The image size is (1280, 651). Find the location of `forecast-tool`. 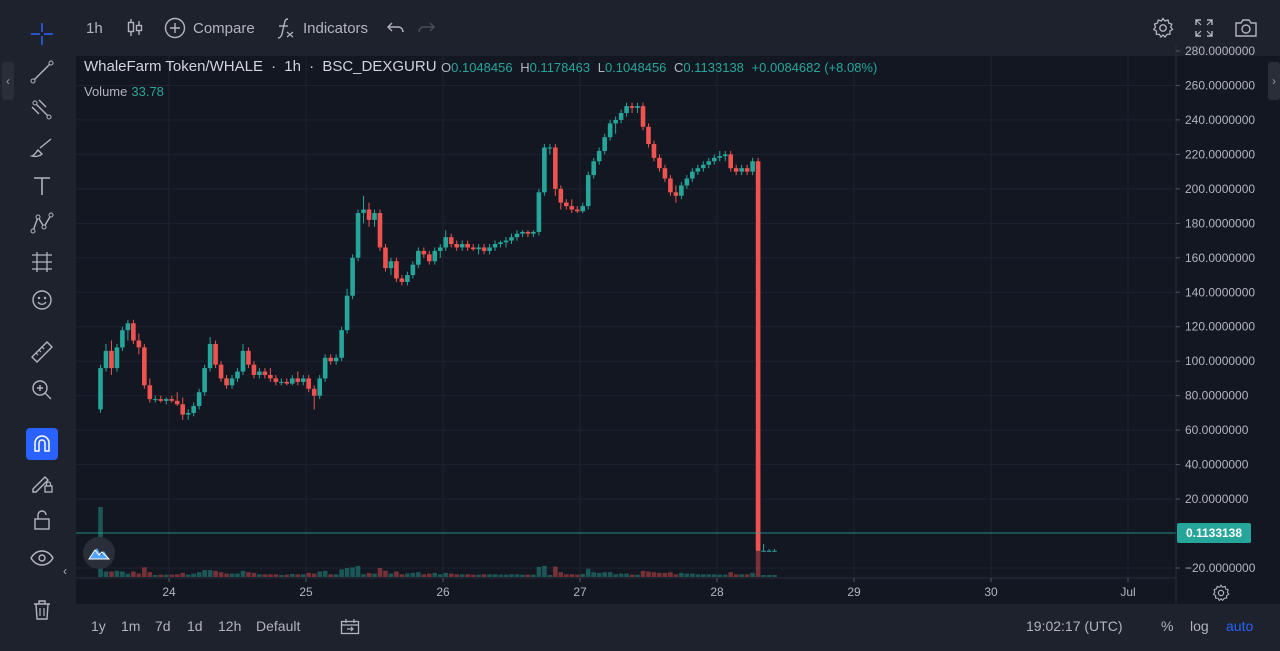

forecast-tool is located at coordinates (42, 262).